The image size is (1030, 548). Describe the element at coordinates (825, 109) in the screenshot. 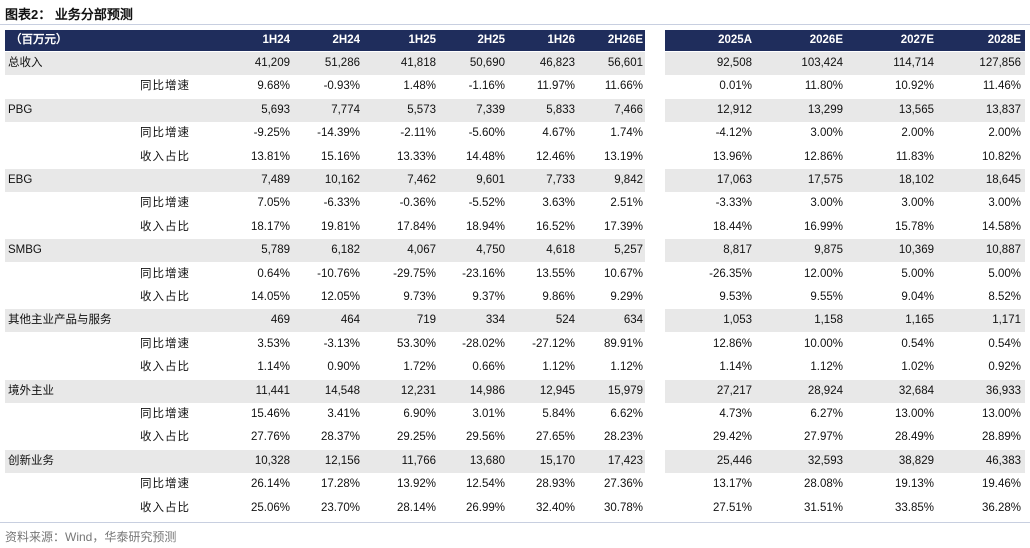

I see `table-cell: 13,299` at that location.